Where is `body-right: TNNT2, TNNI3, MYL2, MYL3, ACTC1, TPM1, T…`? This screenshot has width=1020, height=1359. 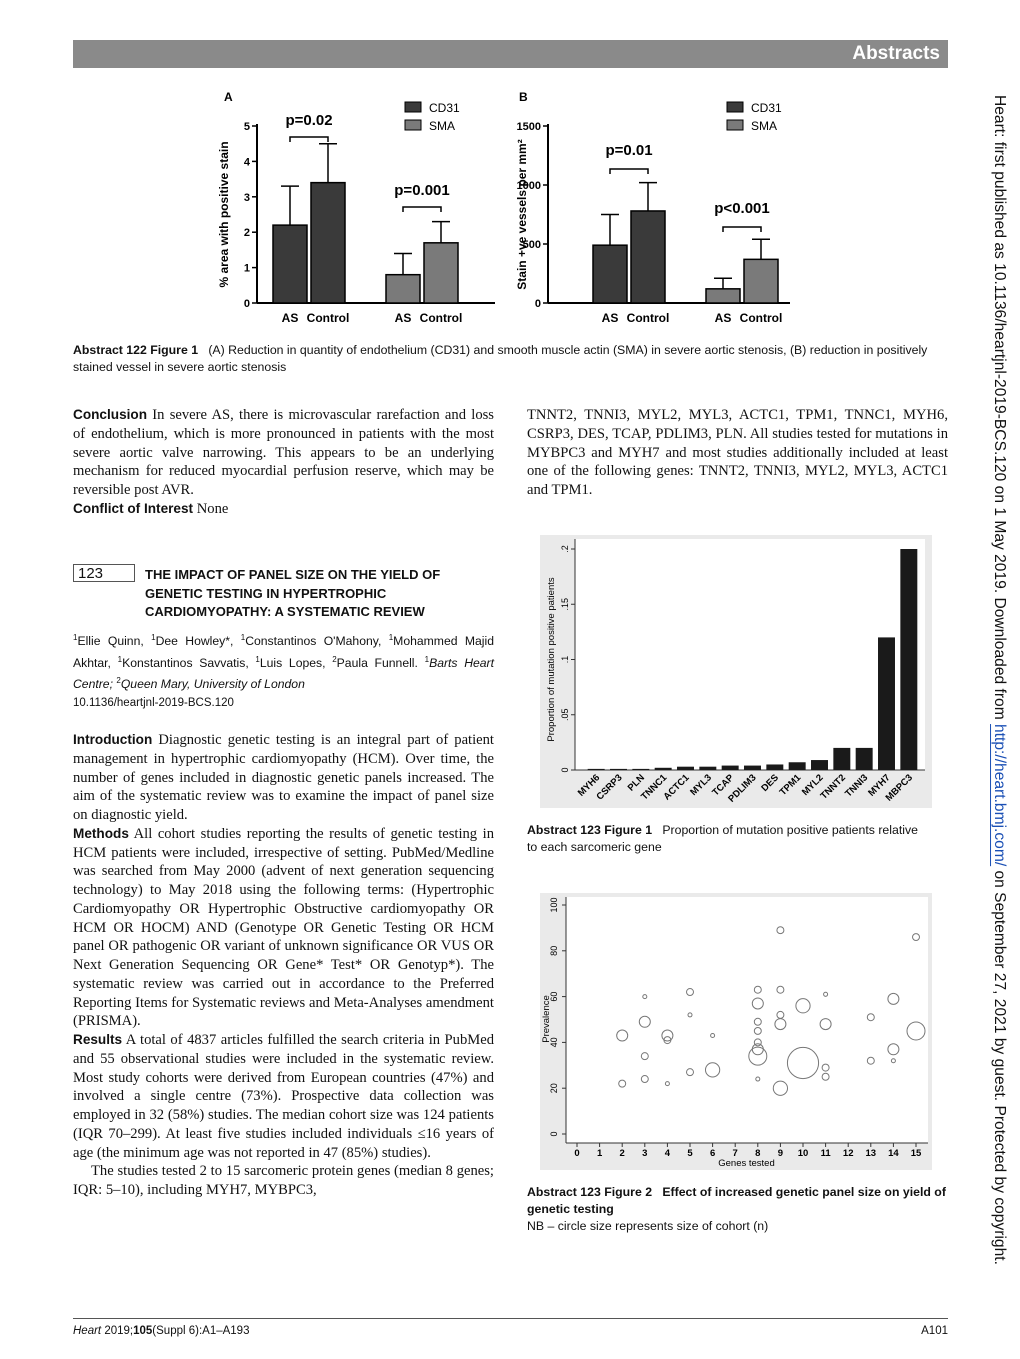
body-right: TNNT2, TNNI3, MYL2, MYL3, ACTC1, TPM1, T… is located at coordinates (737, 452).